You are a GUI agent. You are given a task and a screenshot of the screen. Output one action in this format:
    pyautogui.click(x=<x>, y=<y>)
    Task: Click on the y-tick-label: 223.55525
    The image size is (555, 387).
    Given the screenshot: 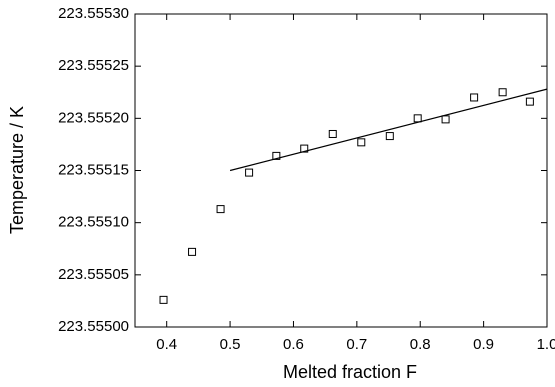 What is the action you would take?
    pyautogui.click(x=93, y=65)
    